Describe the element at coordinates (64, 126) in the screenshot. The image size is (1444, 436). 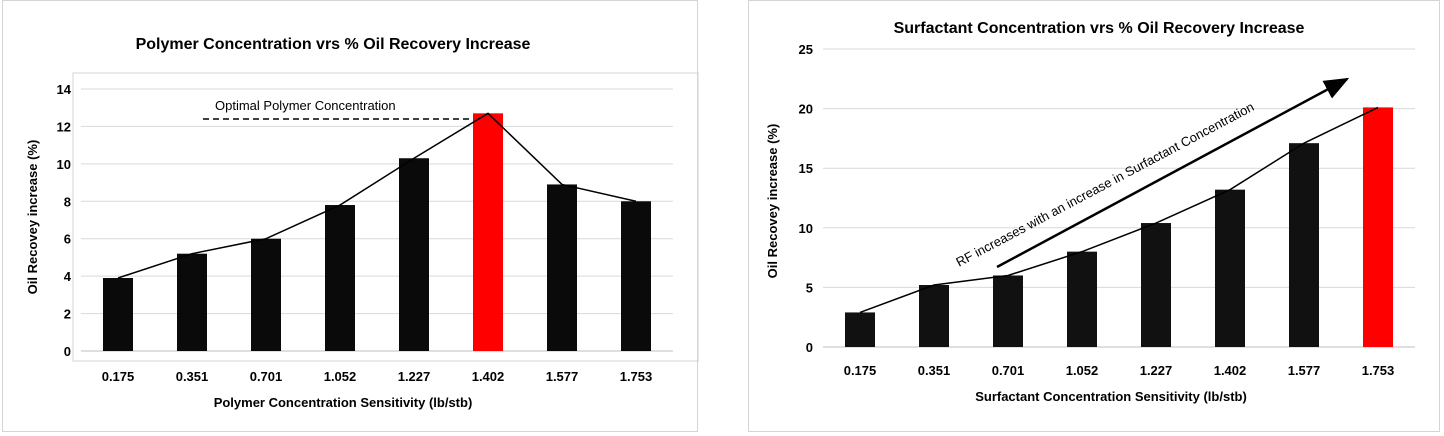
I see `y-tick-label: 12` at that location.